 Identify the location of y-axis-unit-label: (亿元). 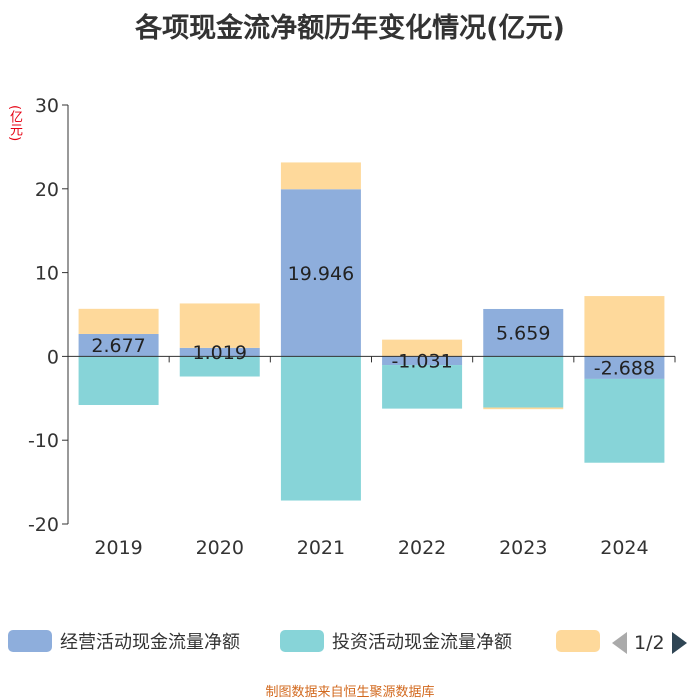
(14, 123).